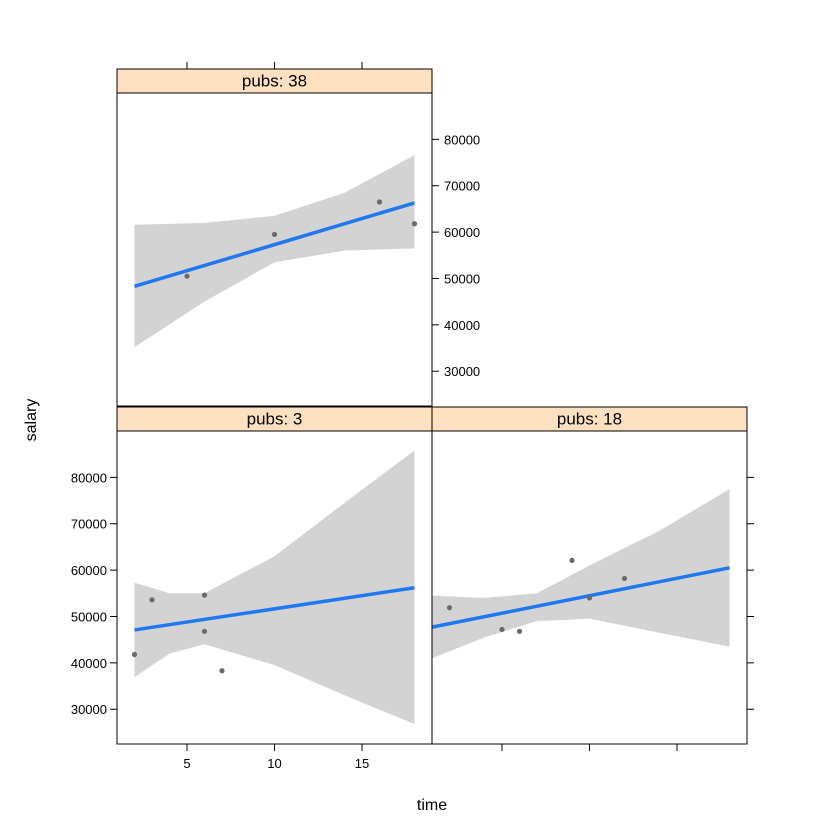 The width and height of the screenshot is (840, 840). I want to click on strip-label: pubs: 3, so click(275, 418).